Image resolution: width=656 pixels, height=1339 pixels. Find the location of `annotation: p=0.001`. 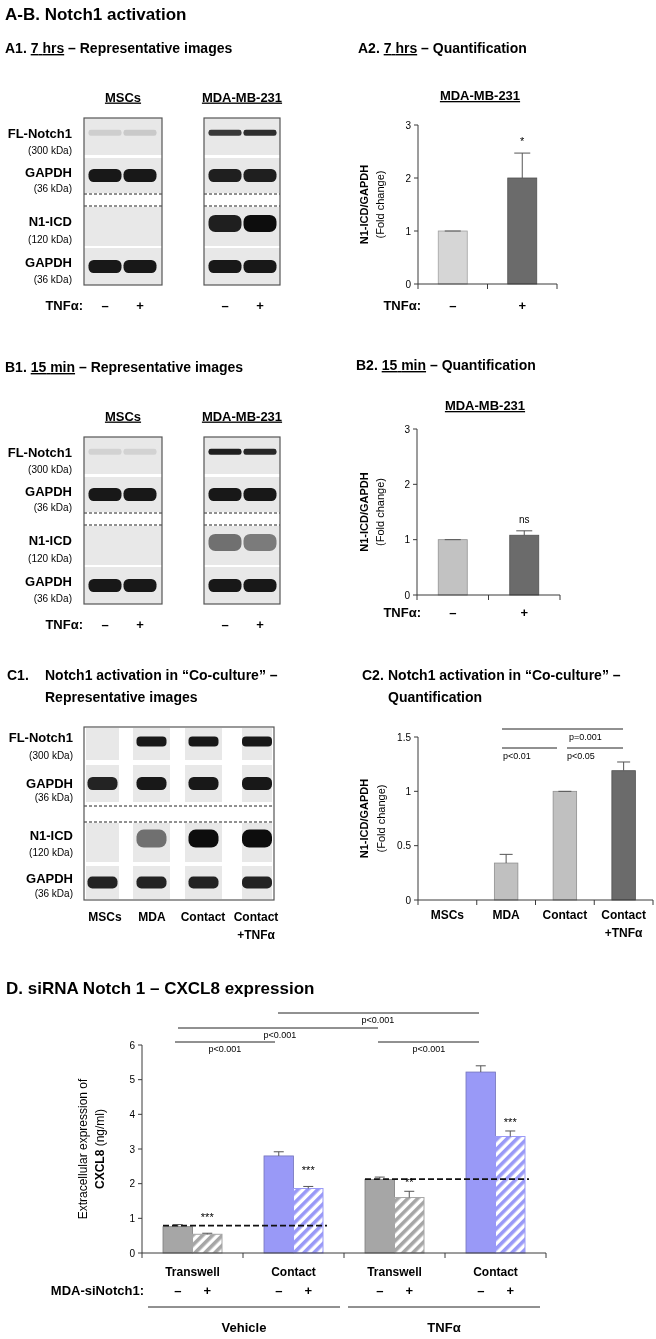

annotation: p=0.001 is located at coordinates (585, 737).